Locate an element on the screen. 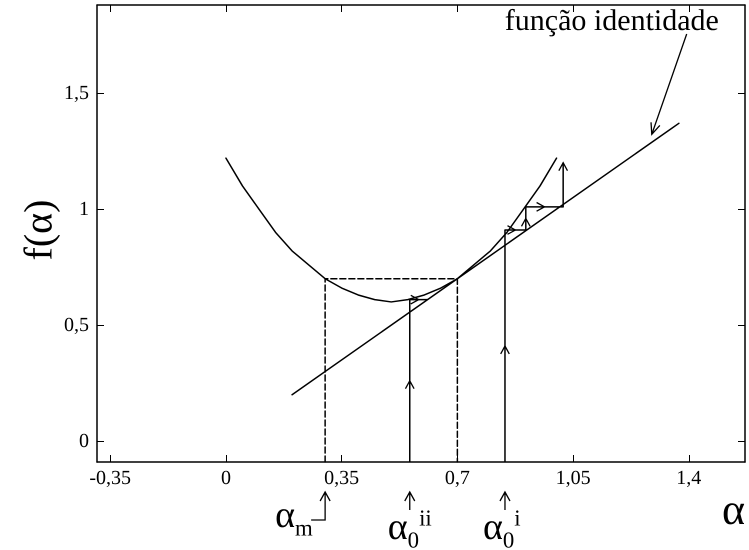 The width and height of the screenshot is (749, 550). x-tick-label: 1,4 is located at coordinates (689, 478).